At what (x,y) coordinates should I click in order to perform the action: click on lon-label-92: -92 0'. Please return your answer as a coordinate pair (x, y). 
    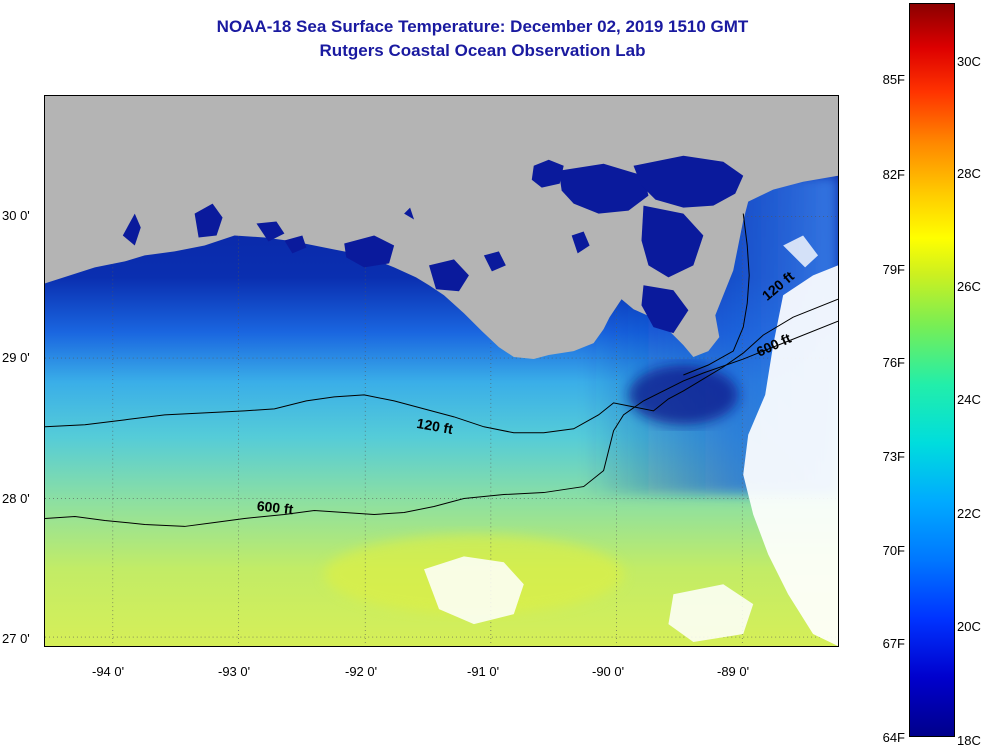
    Looking at the image, I should click on (361, 671).